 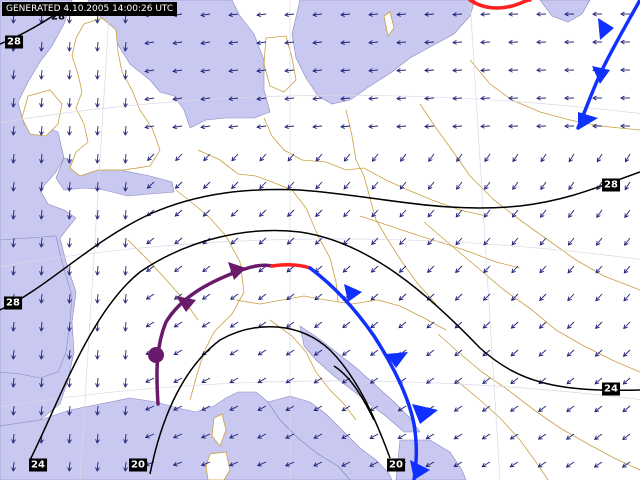 What do you see at coordinates (611, 389) in the screenshot?
I see `contour-label-24: 24` at bounding box center [611, 389].